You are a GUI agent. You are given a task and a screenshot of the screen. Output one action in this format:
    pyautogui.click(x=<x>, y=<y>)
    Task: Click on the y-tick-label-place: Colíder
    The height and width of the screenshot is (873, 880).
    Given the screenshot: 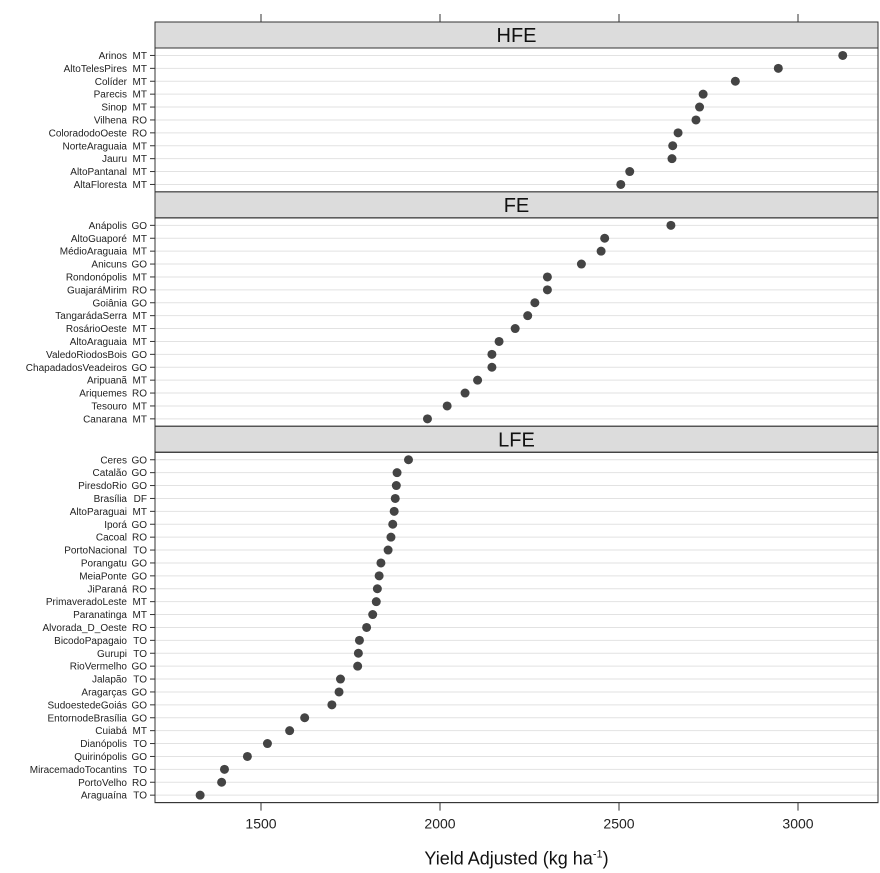 What is the action you would take?
    pyautogui.click(x=111, y=82)
    